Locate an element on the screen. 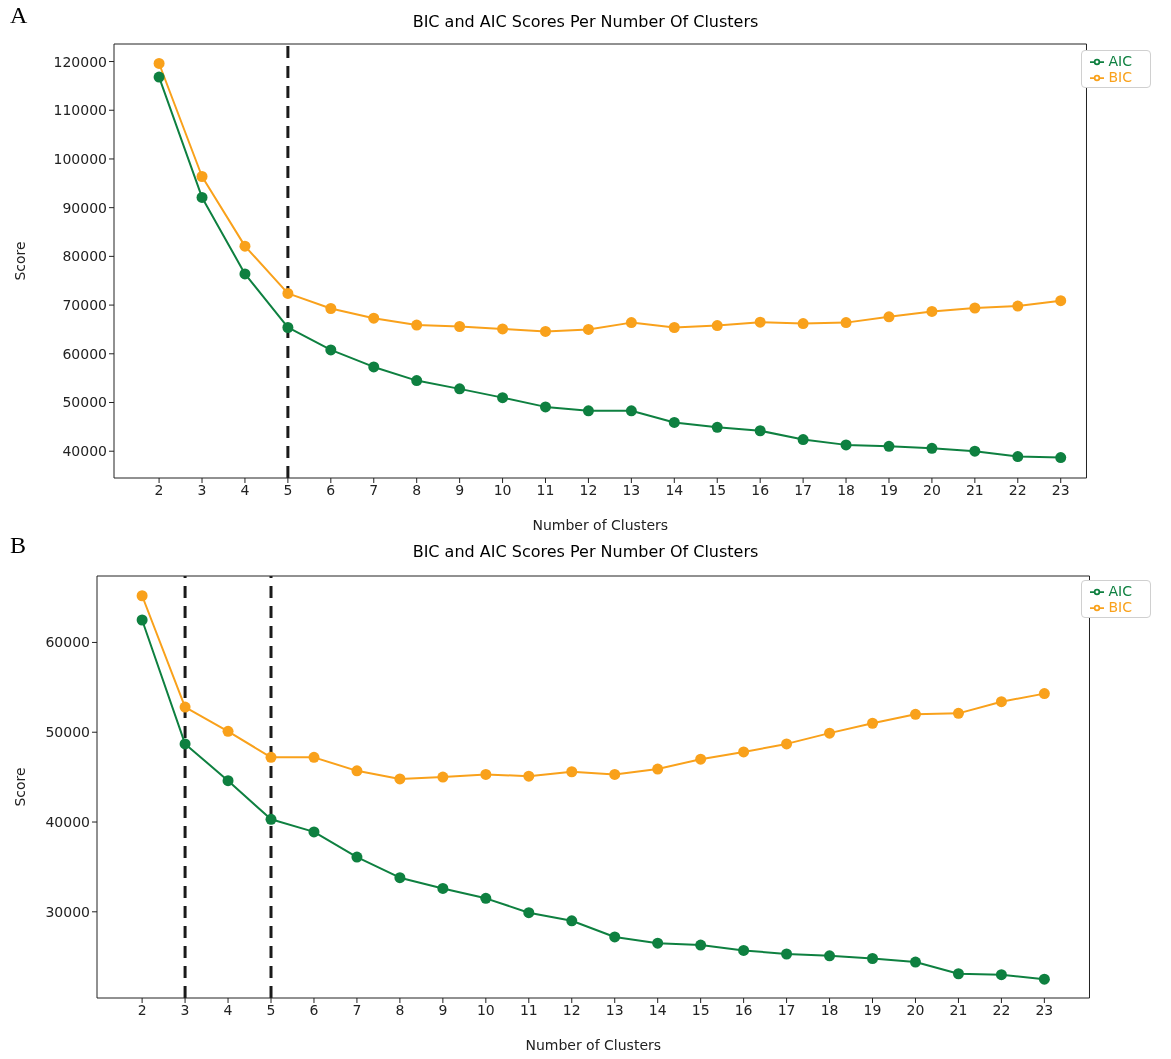 The image size is (1171, 1059). x-tick-label: 19 is located at coordinates (872, 1009).